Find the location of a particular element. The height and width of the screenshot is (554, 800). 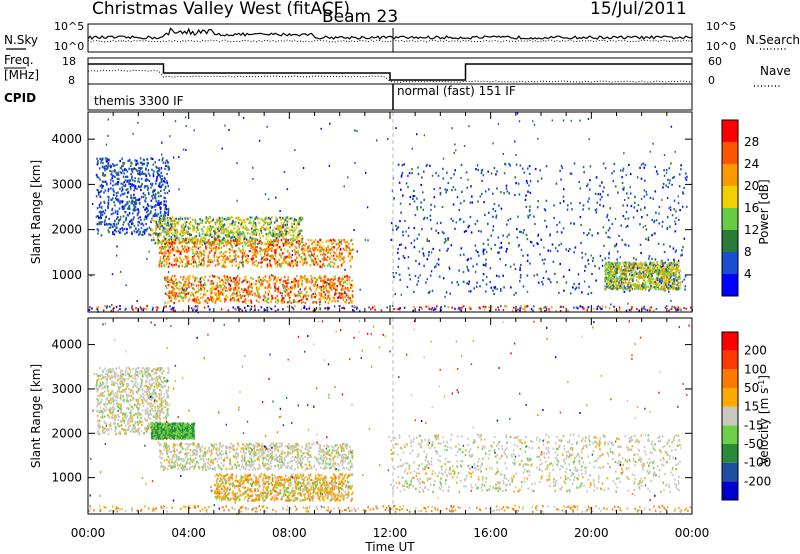

nsky-trace is located at coordinates (390, 33).